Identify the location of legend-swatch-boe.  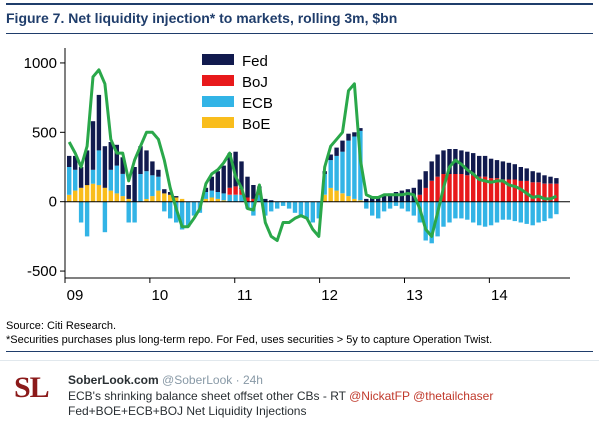
(218, 122).